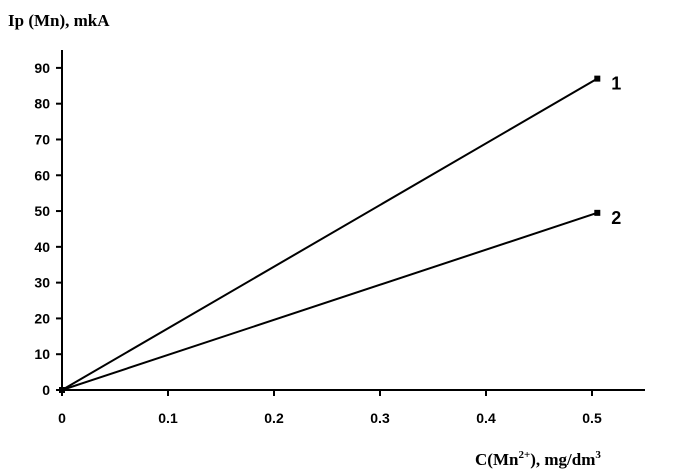  I want to click on series-label-1: 1, so click(616, 84).